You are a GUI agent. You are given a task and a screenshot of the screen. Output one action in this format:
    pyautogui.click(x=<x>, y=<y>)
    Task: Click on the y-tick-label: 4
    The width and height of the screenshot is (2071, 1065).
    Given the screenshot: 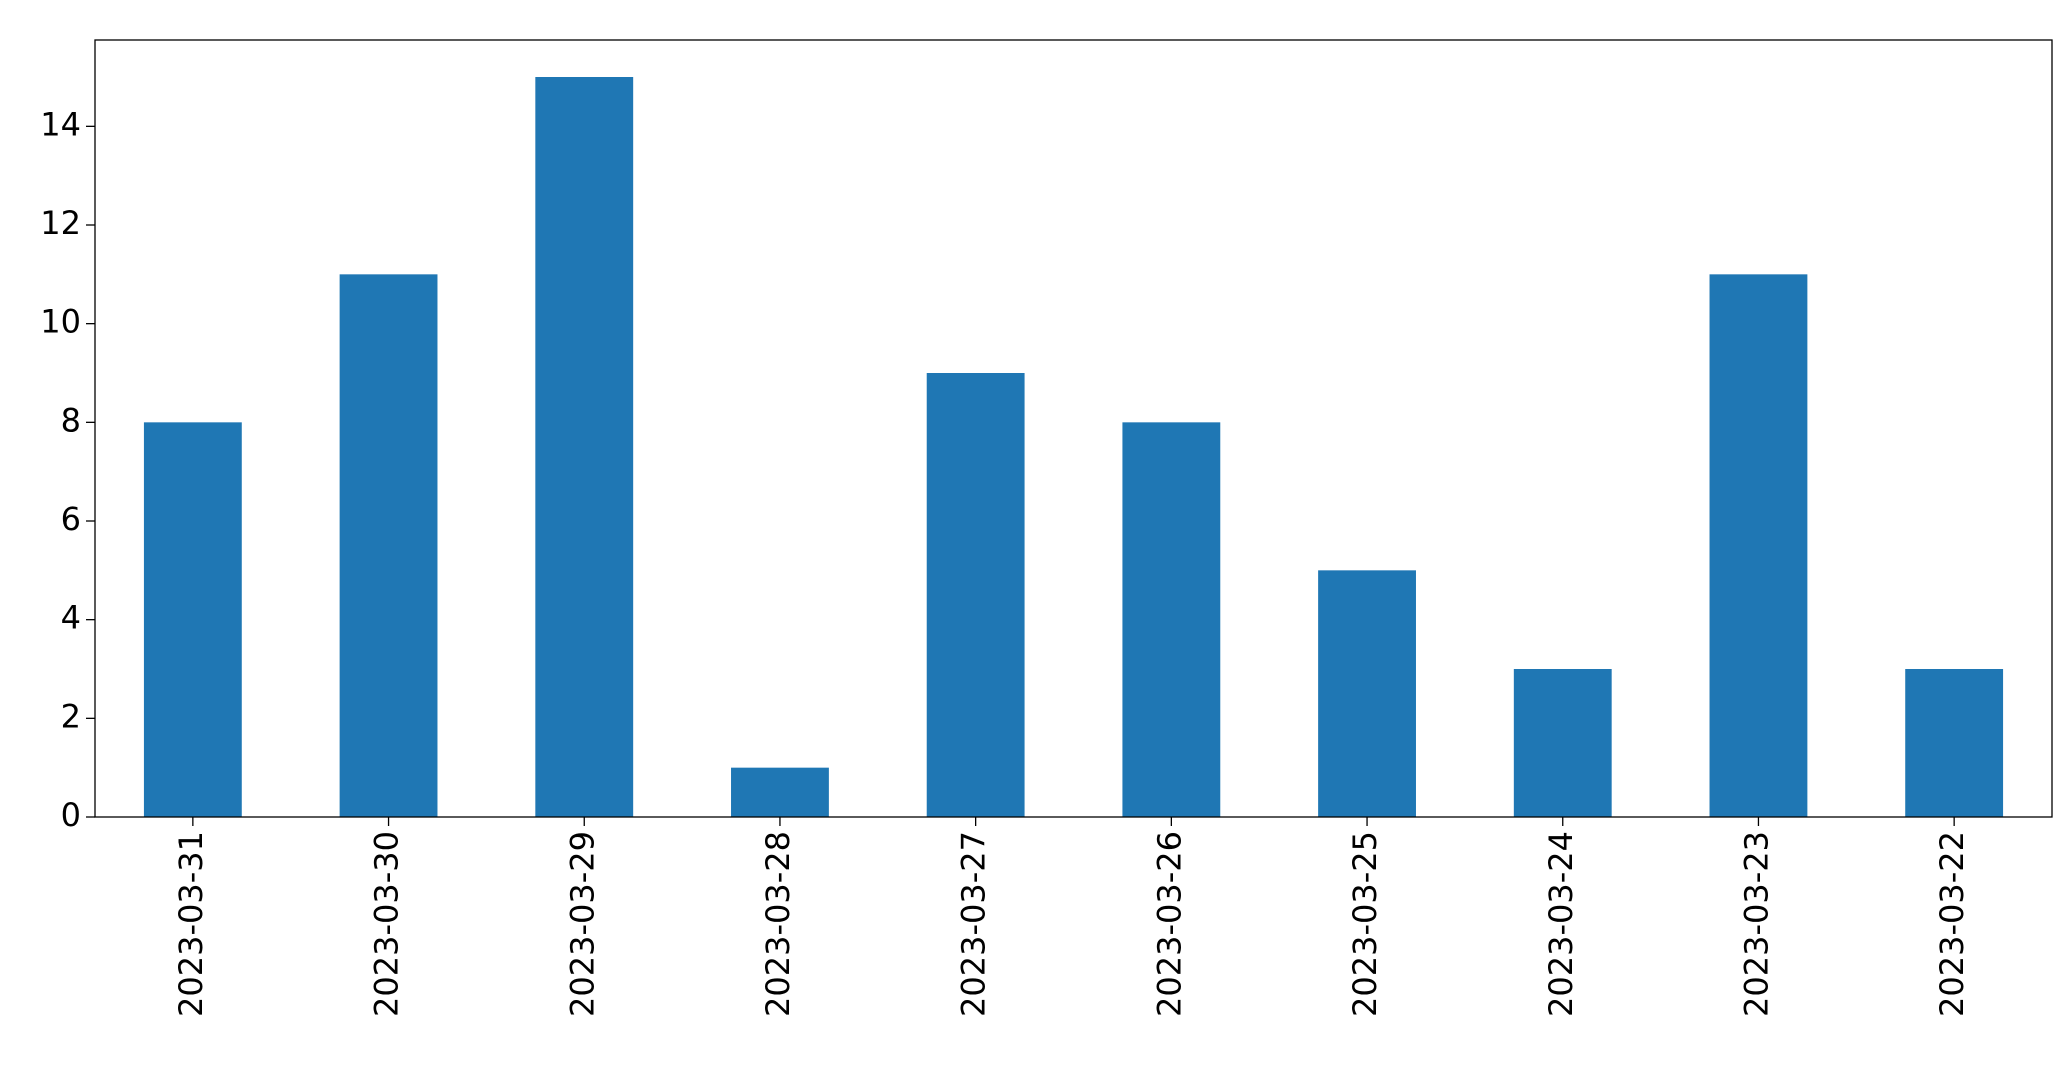 What is the action you would take?
    pyautogui.click(x=71, y=618)
    